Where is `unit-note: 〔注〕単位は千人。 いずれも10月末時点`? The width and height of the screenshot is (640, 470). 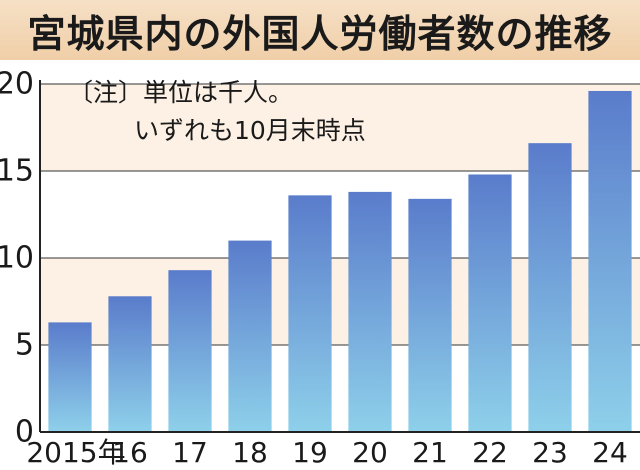
unit-note: 〔注〕単位は千人。 いずれも10月末時点 is located at coordinates (217, 112).